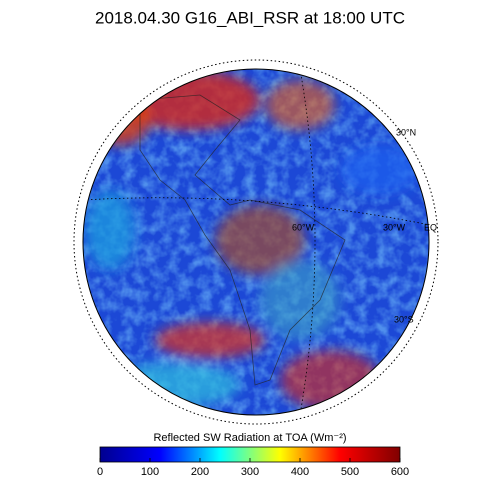 This screenshot has height=500, width=500. I want to click on map-label: 30°N, so click(406, 132).